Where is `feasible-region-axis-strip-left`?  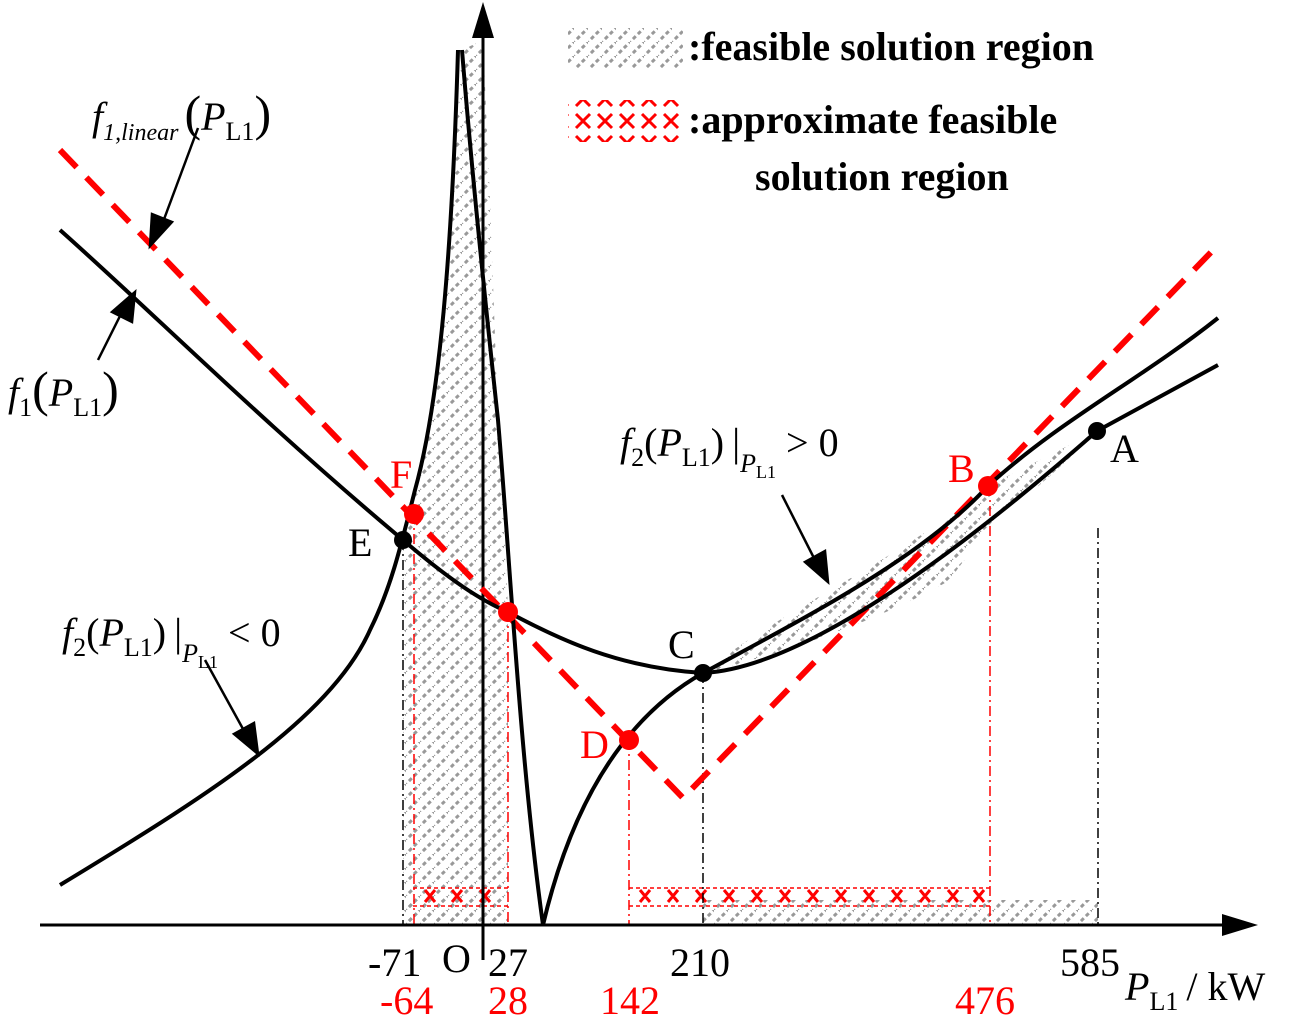
feasible-region-axis-strip-left is located at coordinates (455, 912).